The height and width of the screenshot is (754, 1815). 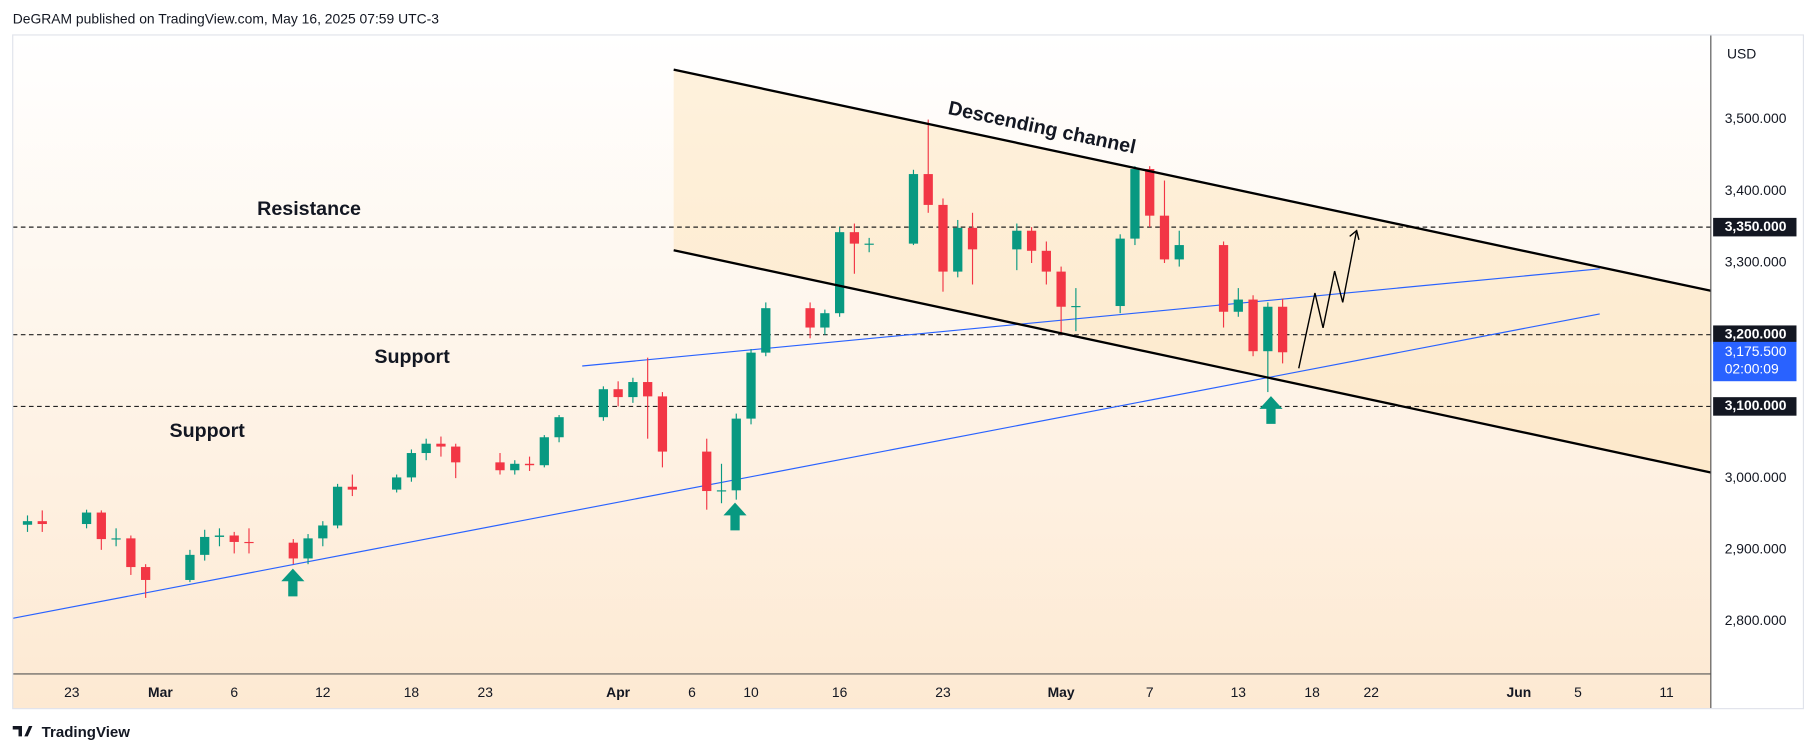 I want to click on level-label: 3,350.000, so click(x=1756, y=226).